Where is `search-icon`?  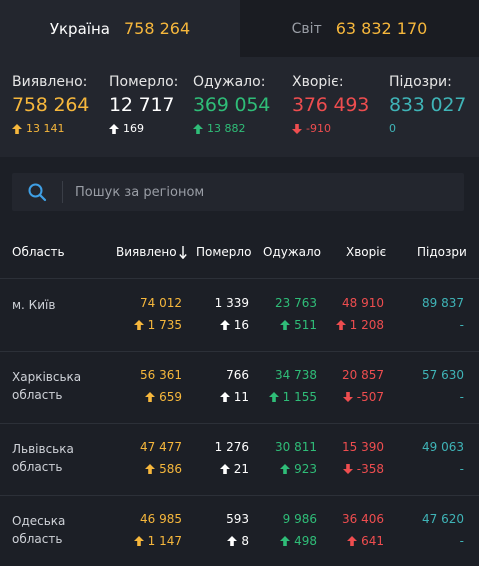
search-icon is located at coordinates (37, 192).